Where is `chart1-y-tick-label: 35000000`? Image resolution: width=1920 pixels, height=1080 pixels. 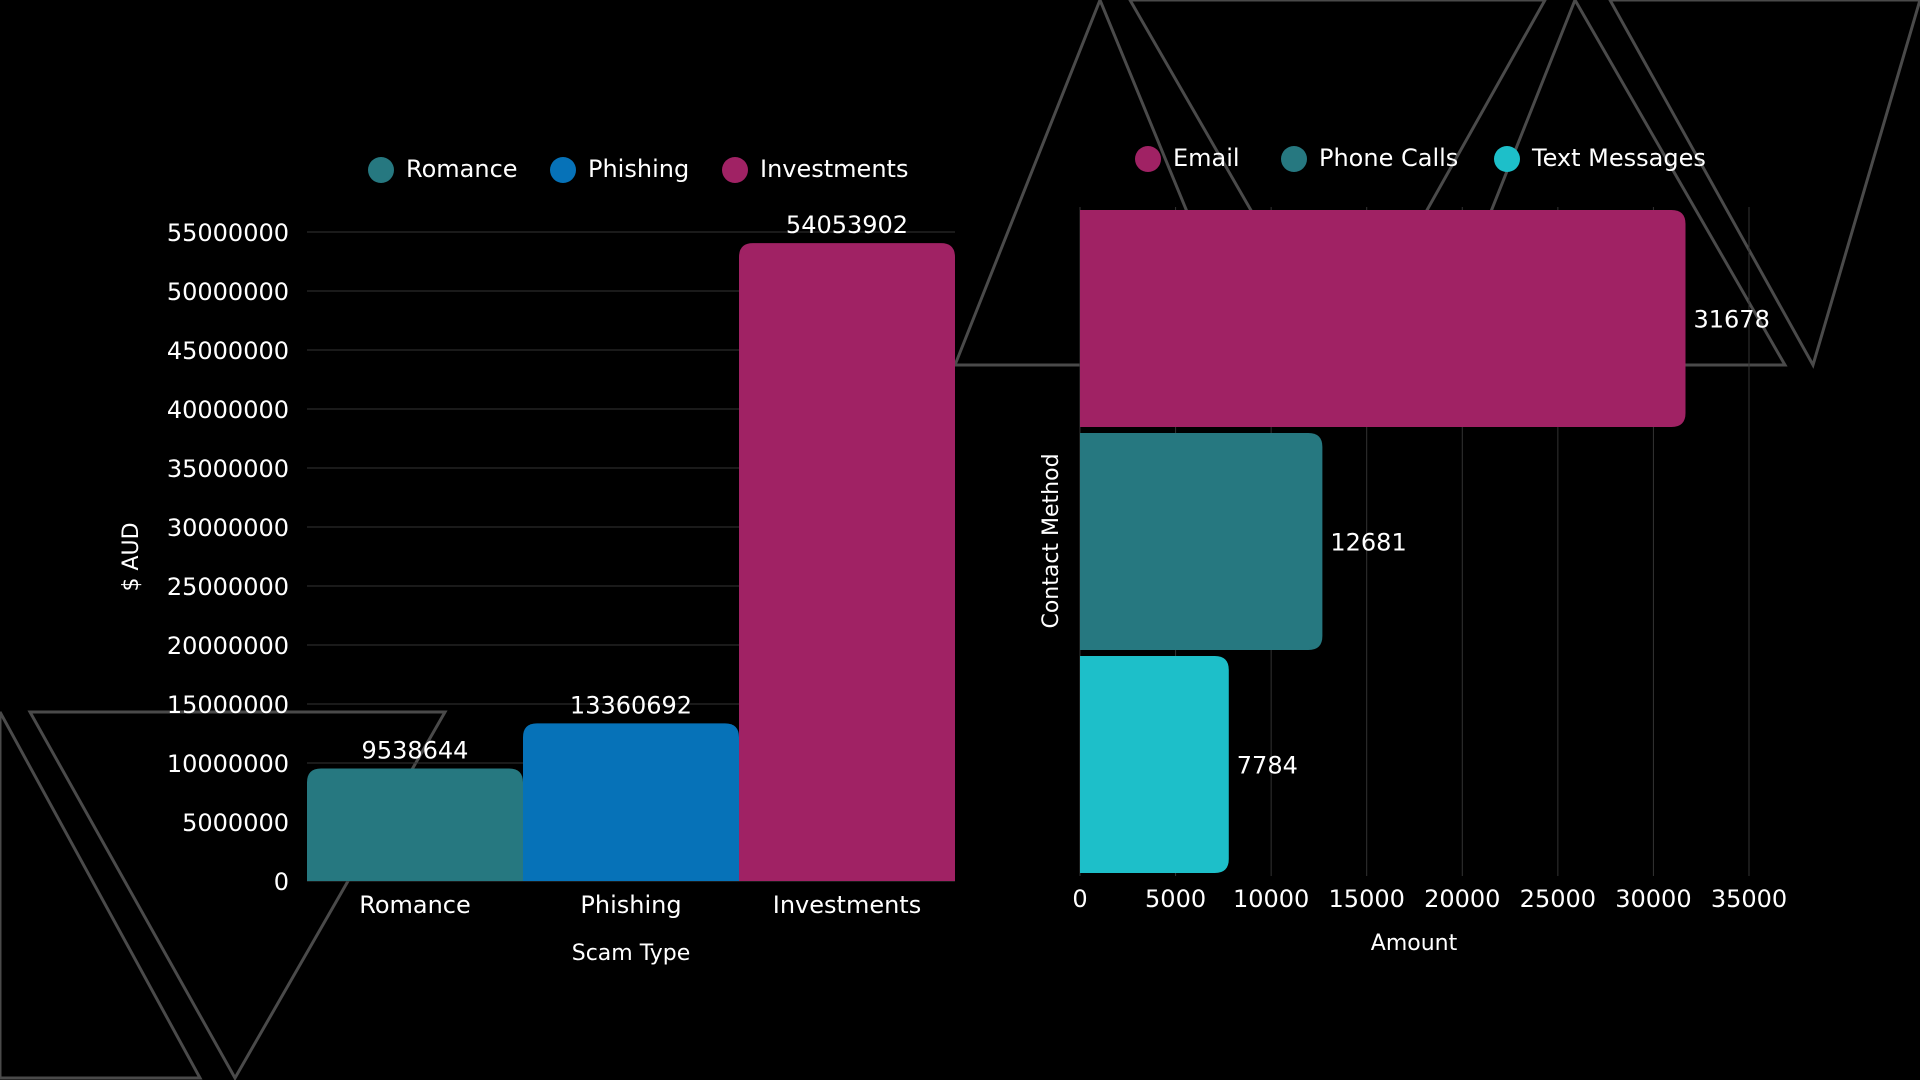
chart1-y-tick-label: 35000000 is located at coordinates (228, 469).